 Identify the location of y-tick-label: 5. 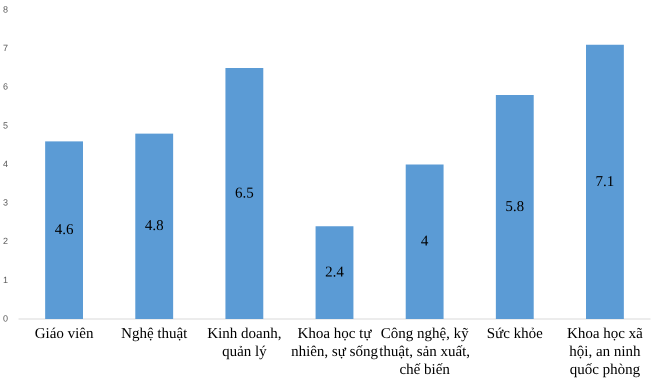
(5, 125).